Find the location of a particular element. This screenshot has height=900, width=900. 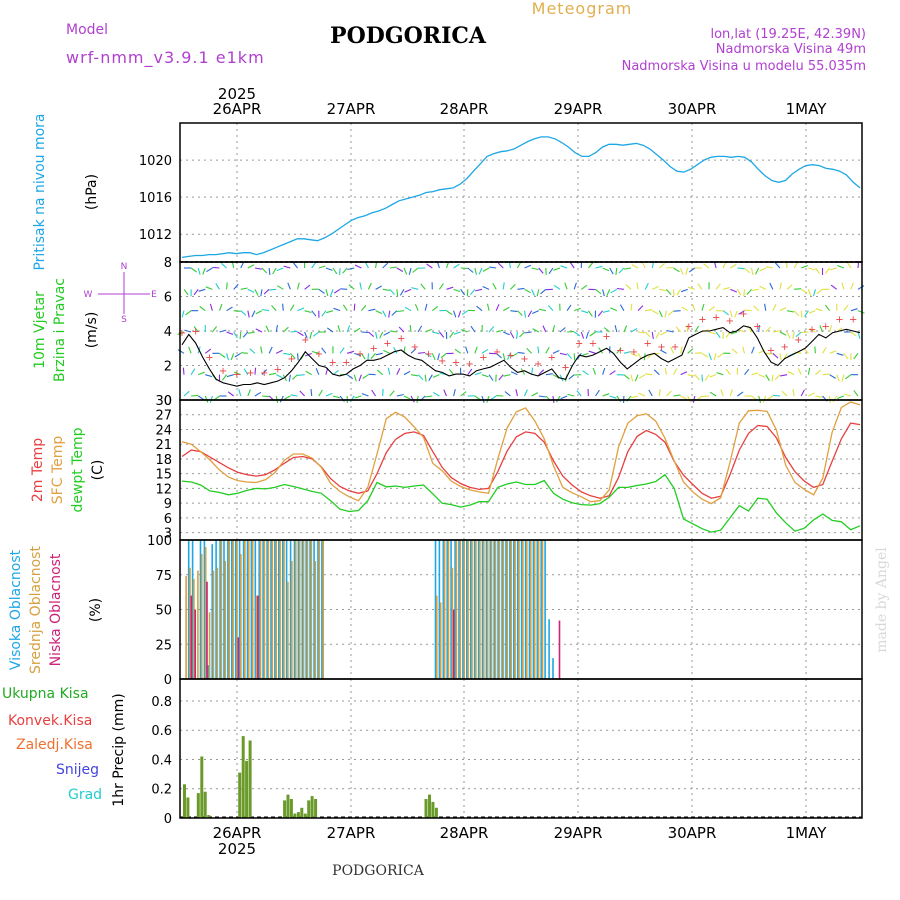

bottom-day-label: 30APR is located at coordinates (692, 833).